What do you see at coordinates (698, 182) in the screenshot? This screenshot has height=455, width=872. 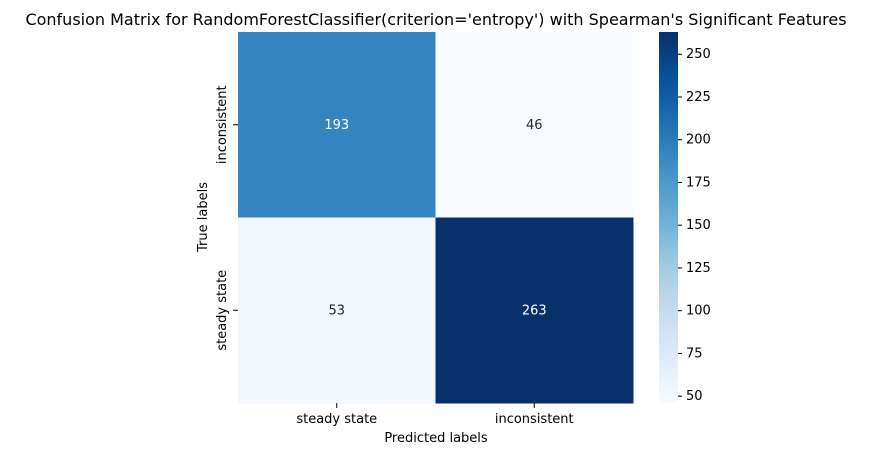 I see `colorbar-tick-label: 175` at bounding box center [698, 182].